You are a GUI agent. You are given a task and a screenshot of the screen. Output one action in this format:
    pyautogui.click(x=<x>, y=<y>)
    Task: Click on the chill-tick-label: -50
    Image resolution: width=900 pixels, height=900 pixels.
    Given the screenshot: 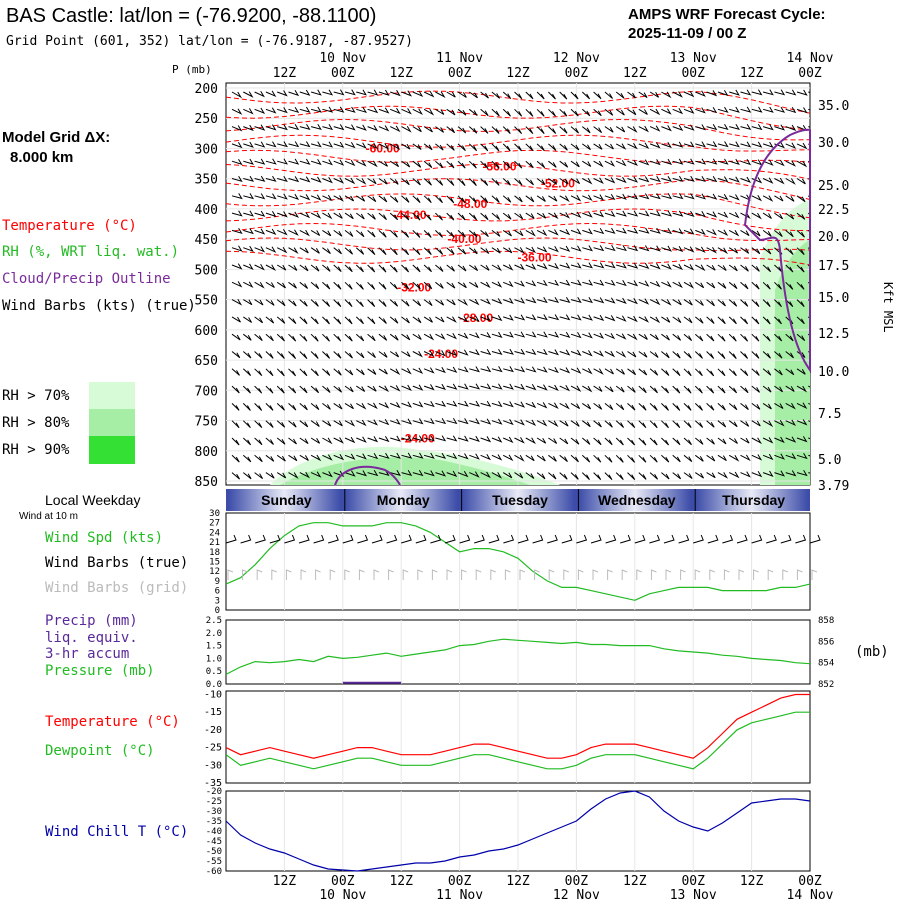 What is the action you would take?
    pyautogui.click(x=214, y=852)
    